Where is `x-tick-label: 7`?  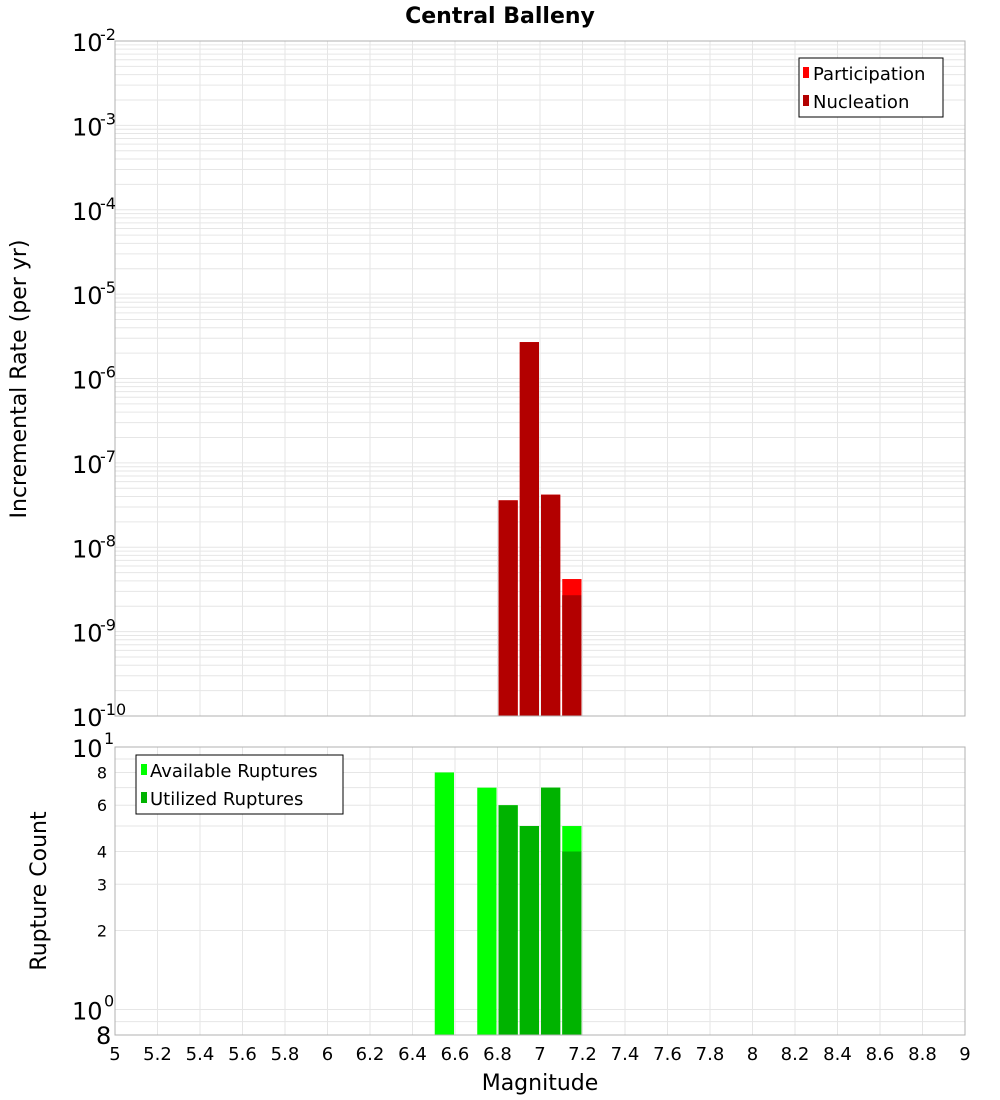 x-tick-label: 7 is located at coordinates (539, 1054).